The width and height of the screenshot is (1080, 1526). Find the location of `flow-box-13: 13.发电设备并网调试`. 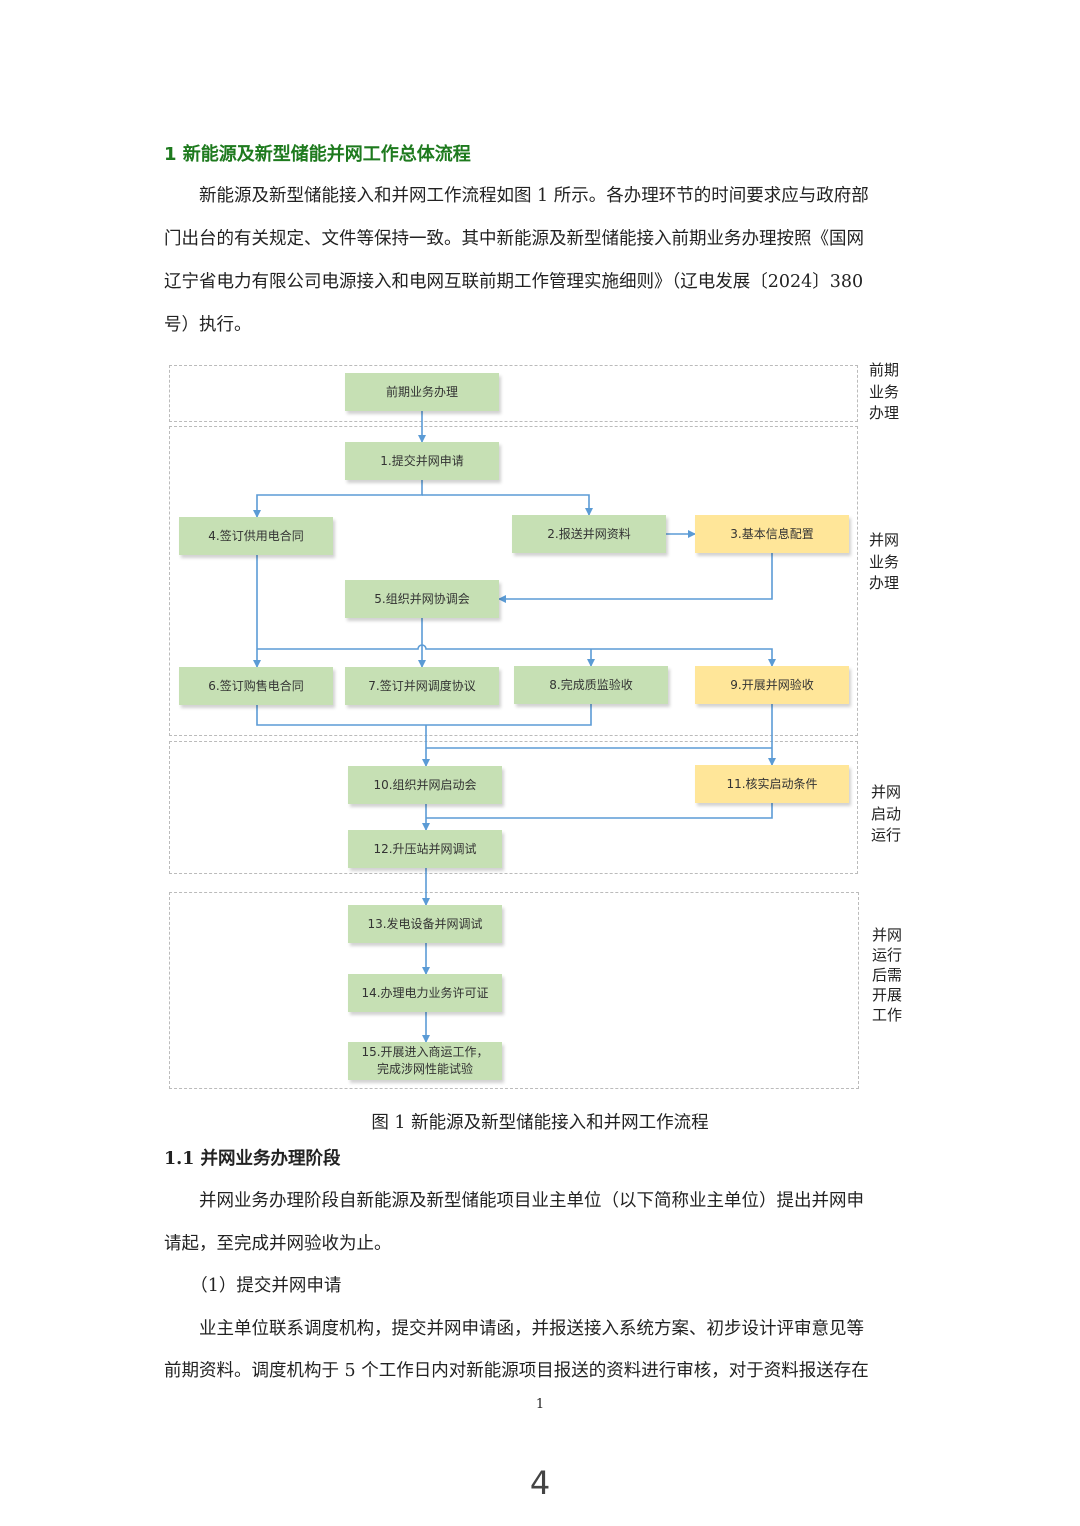

flow-box-13: 13.发电设备并网调试 is located at coordinates (425, 924).